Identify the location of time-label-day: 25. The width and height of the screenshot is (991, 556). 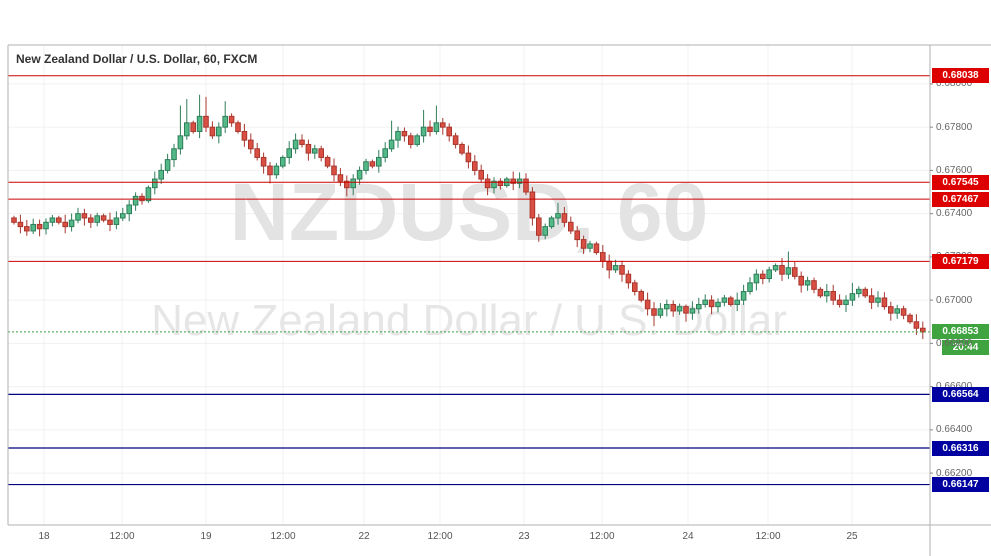
(852, 536).